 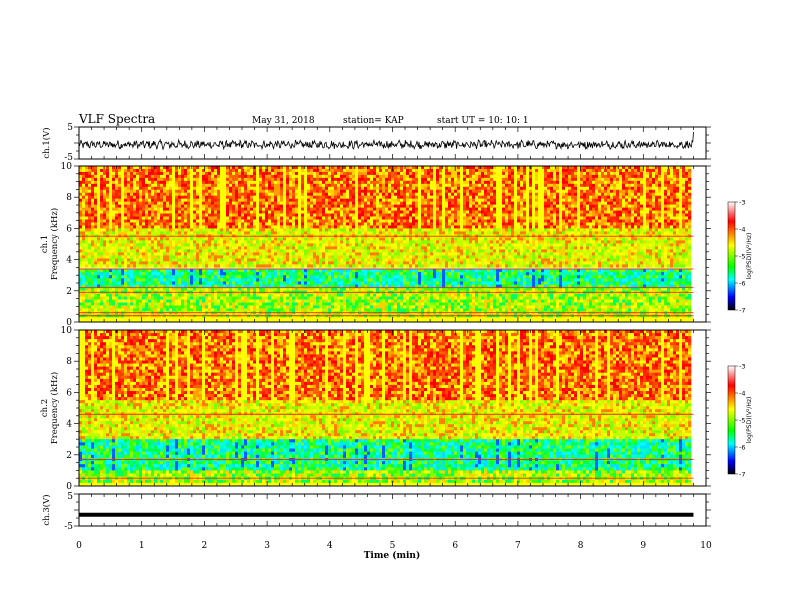 What do you see at coordinates (68, 158) in the screenshot?
I see `ch1-ytick-bottom: -5` at bounding box center [68, 158].